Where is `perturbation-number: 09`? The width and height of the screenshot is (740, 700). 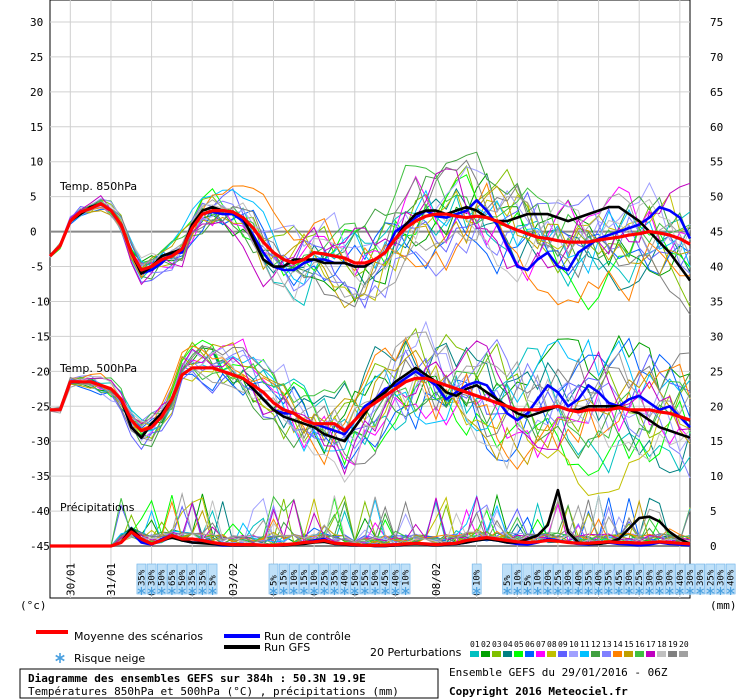 perturbation-number: 09 is located at coordinates (563, 644).